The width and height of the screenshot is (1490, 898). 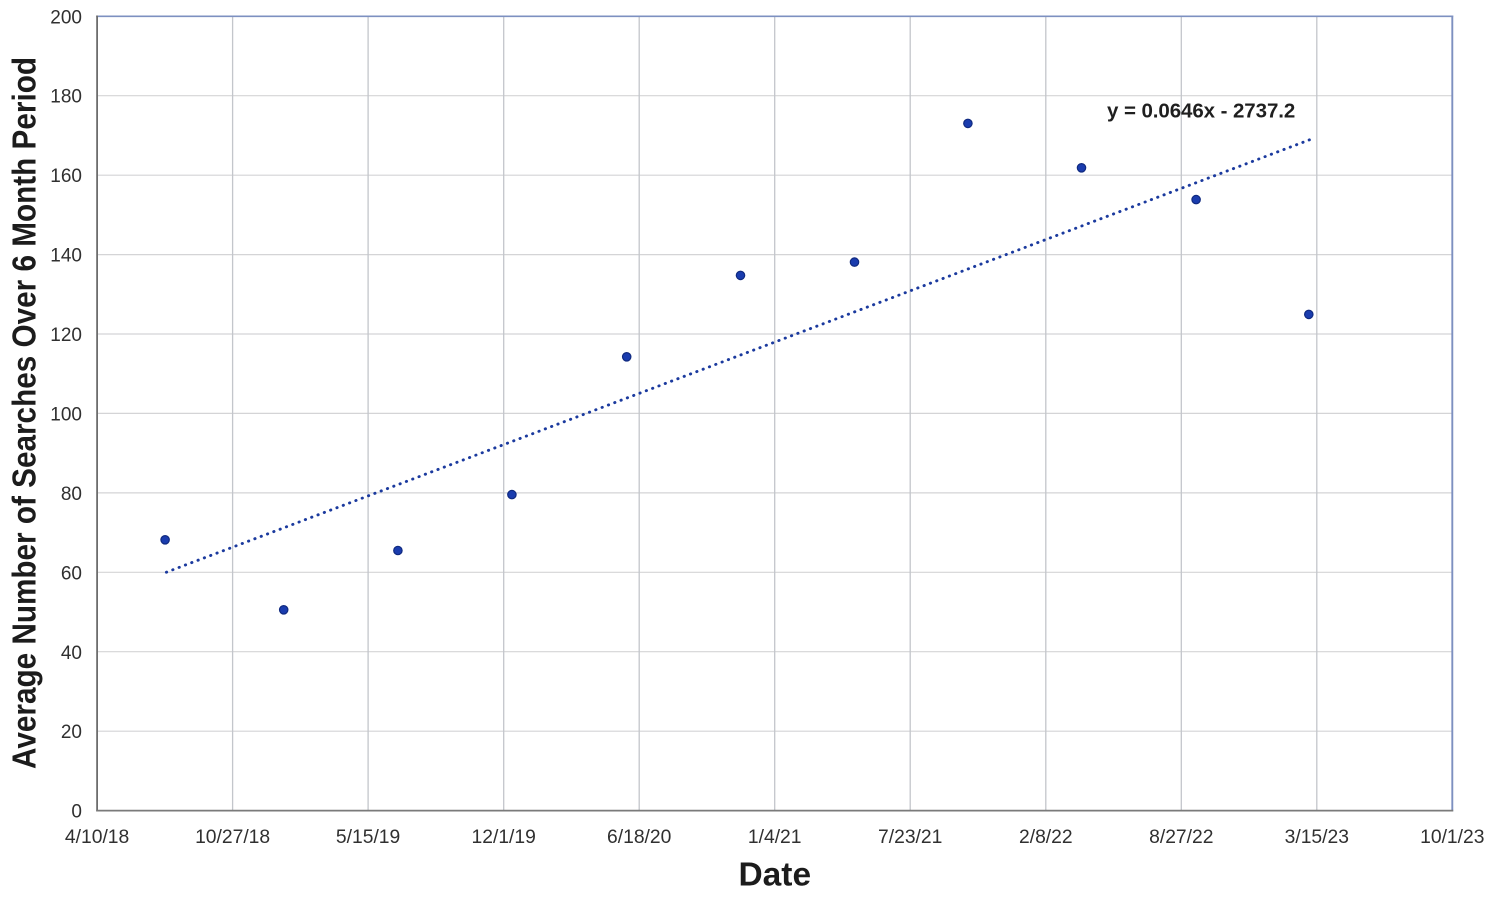 What do you see at coordinates (1181, 837) in the screenshot?
I see `svg-text: 8/27/22` at bounding box center [1181, 837].